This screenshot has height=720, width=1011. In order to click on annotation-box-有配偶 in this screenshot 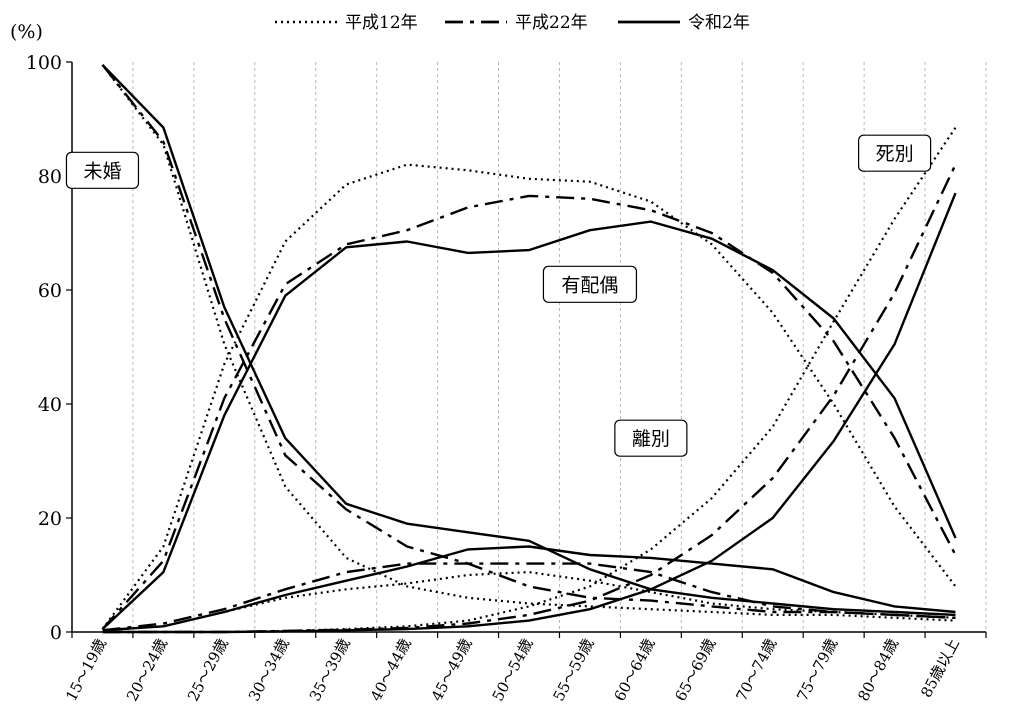, I will do `click(590, 284)`.